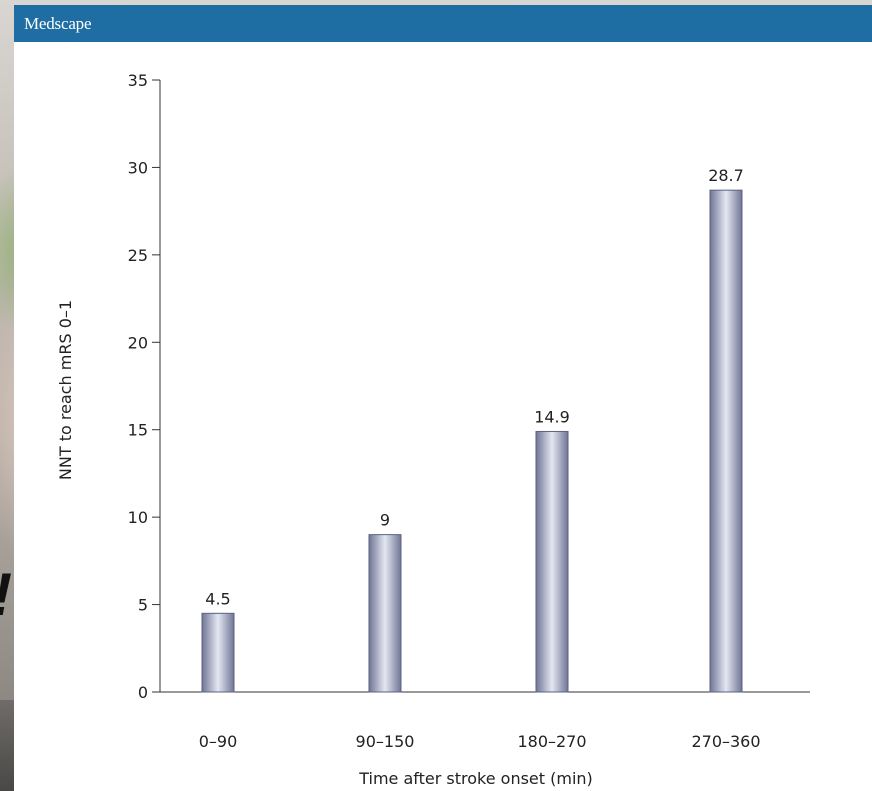 This screenshot has width=872, height=791. Describe the element at coordinates (218, 741) in the screenshot. I see `x-tick-label: 0–90` at that location.